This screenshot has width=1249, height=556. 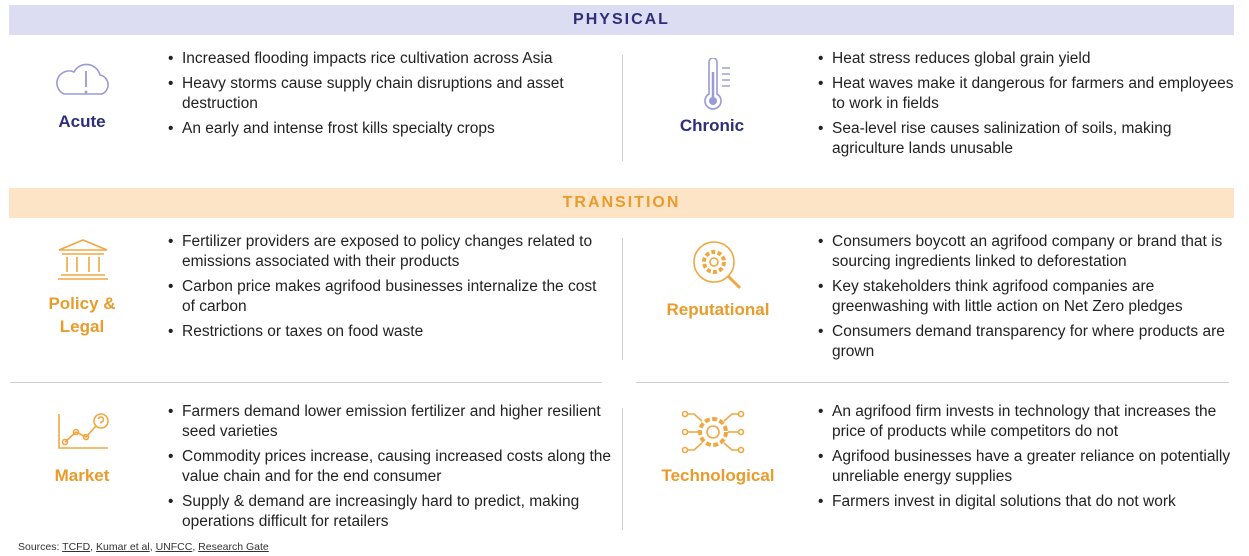 What do you see at coordinates (82, 121) in the screenshot?
I see `category-label: Acute` at bounding box center [82, 121].